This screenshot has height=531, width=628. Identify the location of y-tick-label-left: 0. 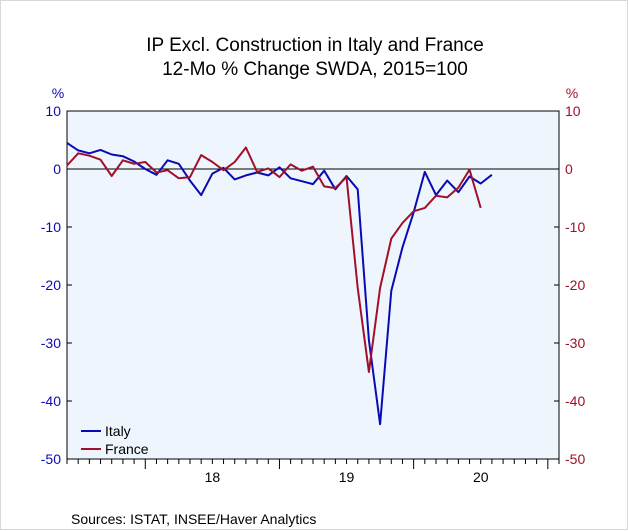
(57, 169).